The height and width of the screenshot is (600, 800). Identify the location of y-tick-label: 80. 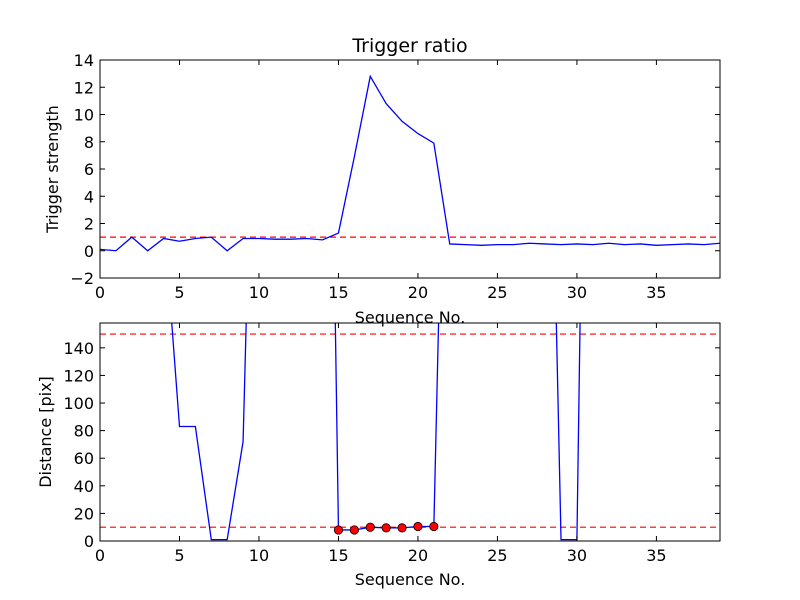
(84, 431).